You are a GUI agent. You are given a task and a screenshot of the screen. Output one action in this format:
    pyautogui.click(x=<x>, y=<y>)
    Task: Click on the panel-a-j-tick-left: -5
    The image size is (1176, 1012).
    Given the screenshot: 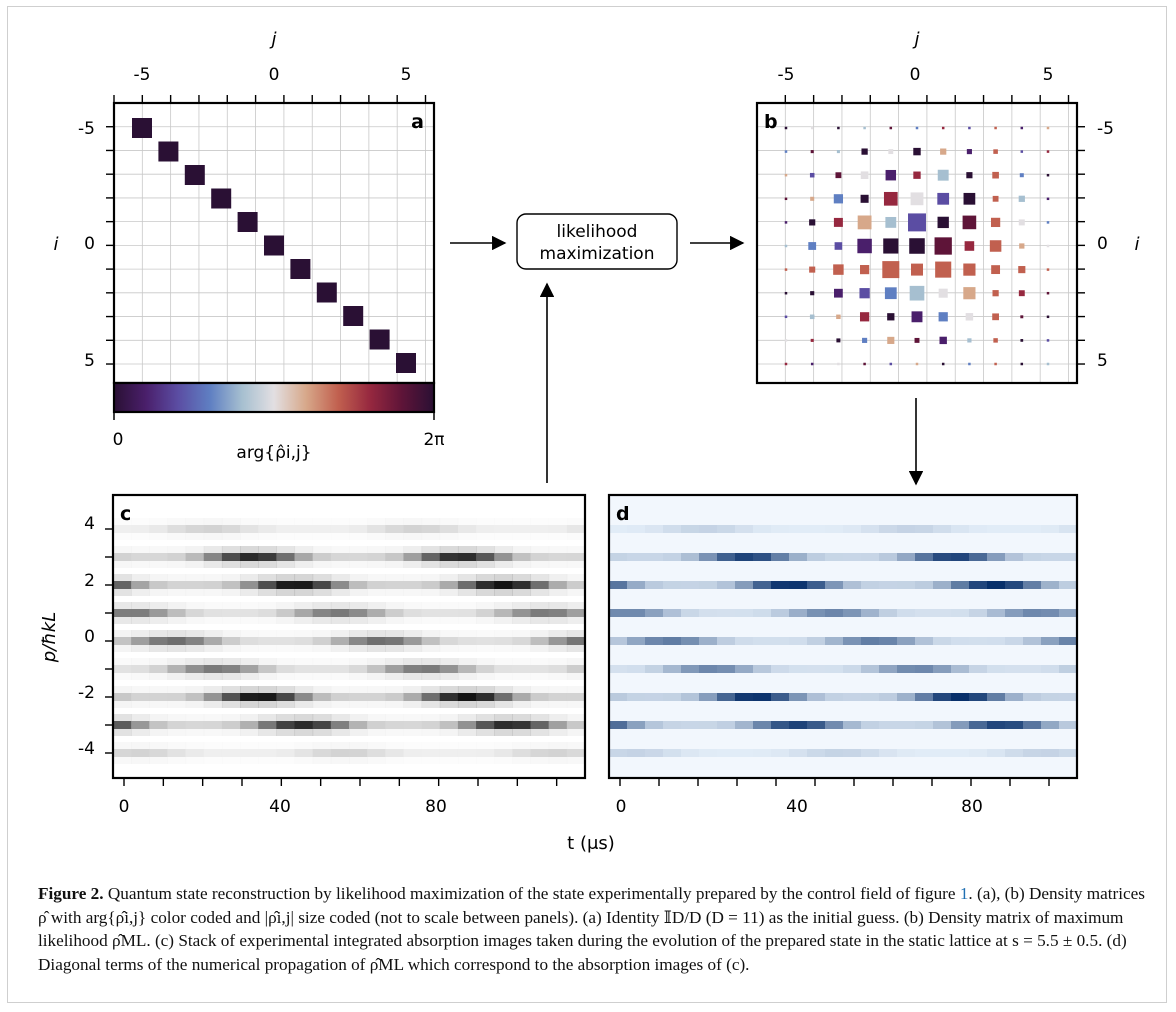 What is the action you would take?
    pyautogui.click(x=142, y=75)
    